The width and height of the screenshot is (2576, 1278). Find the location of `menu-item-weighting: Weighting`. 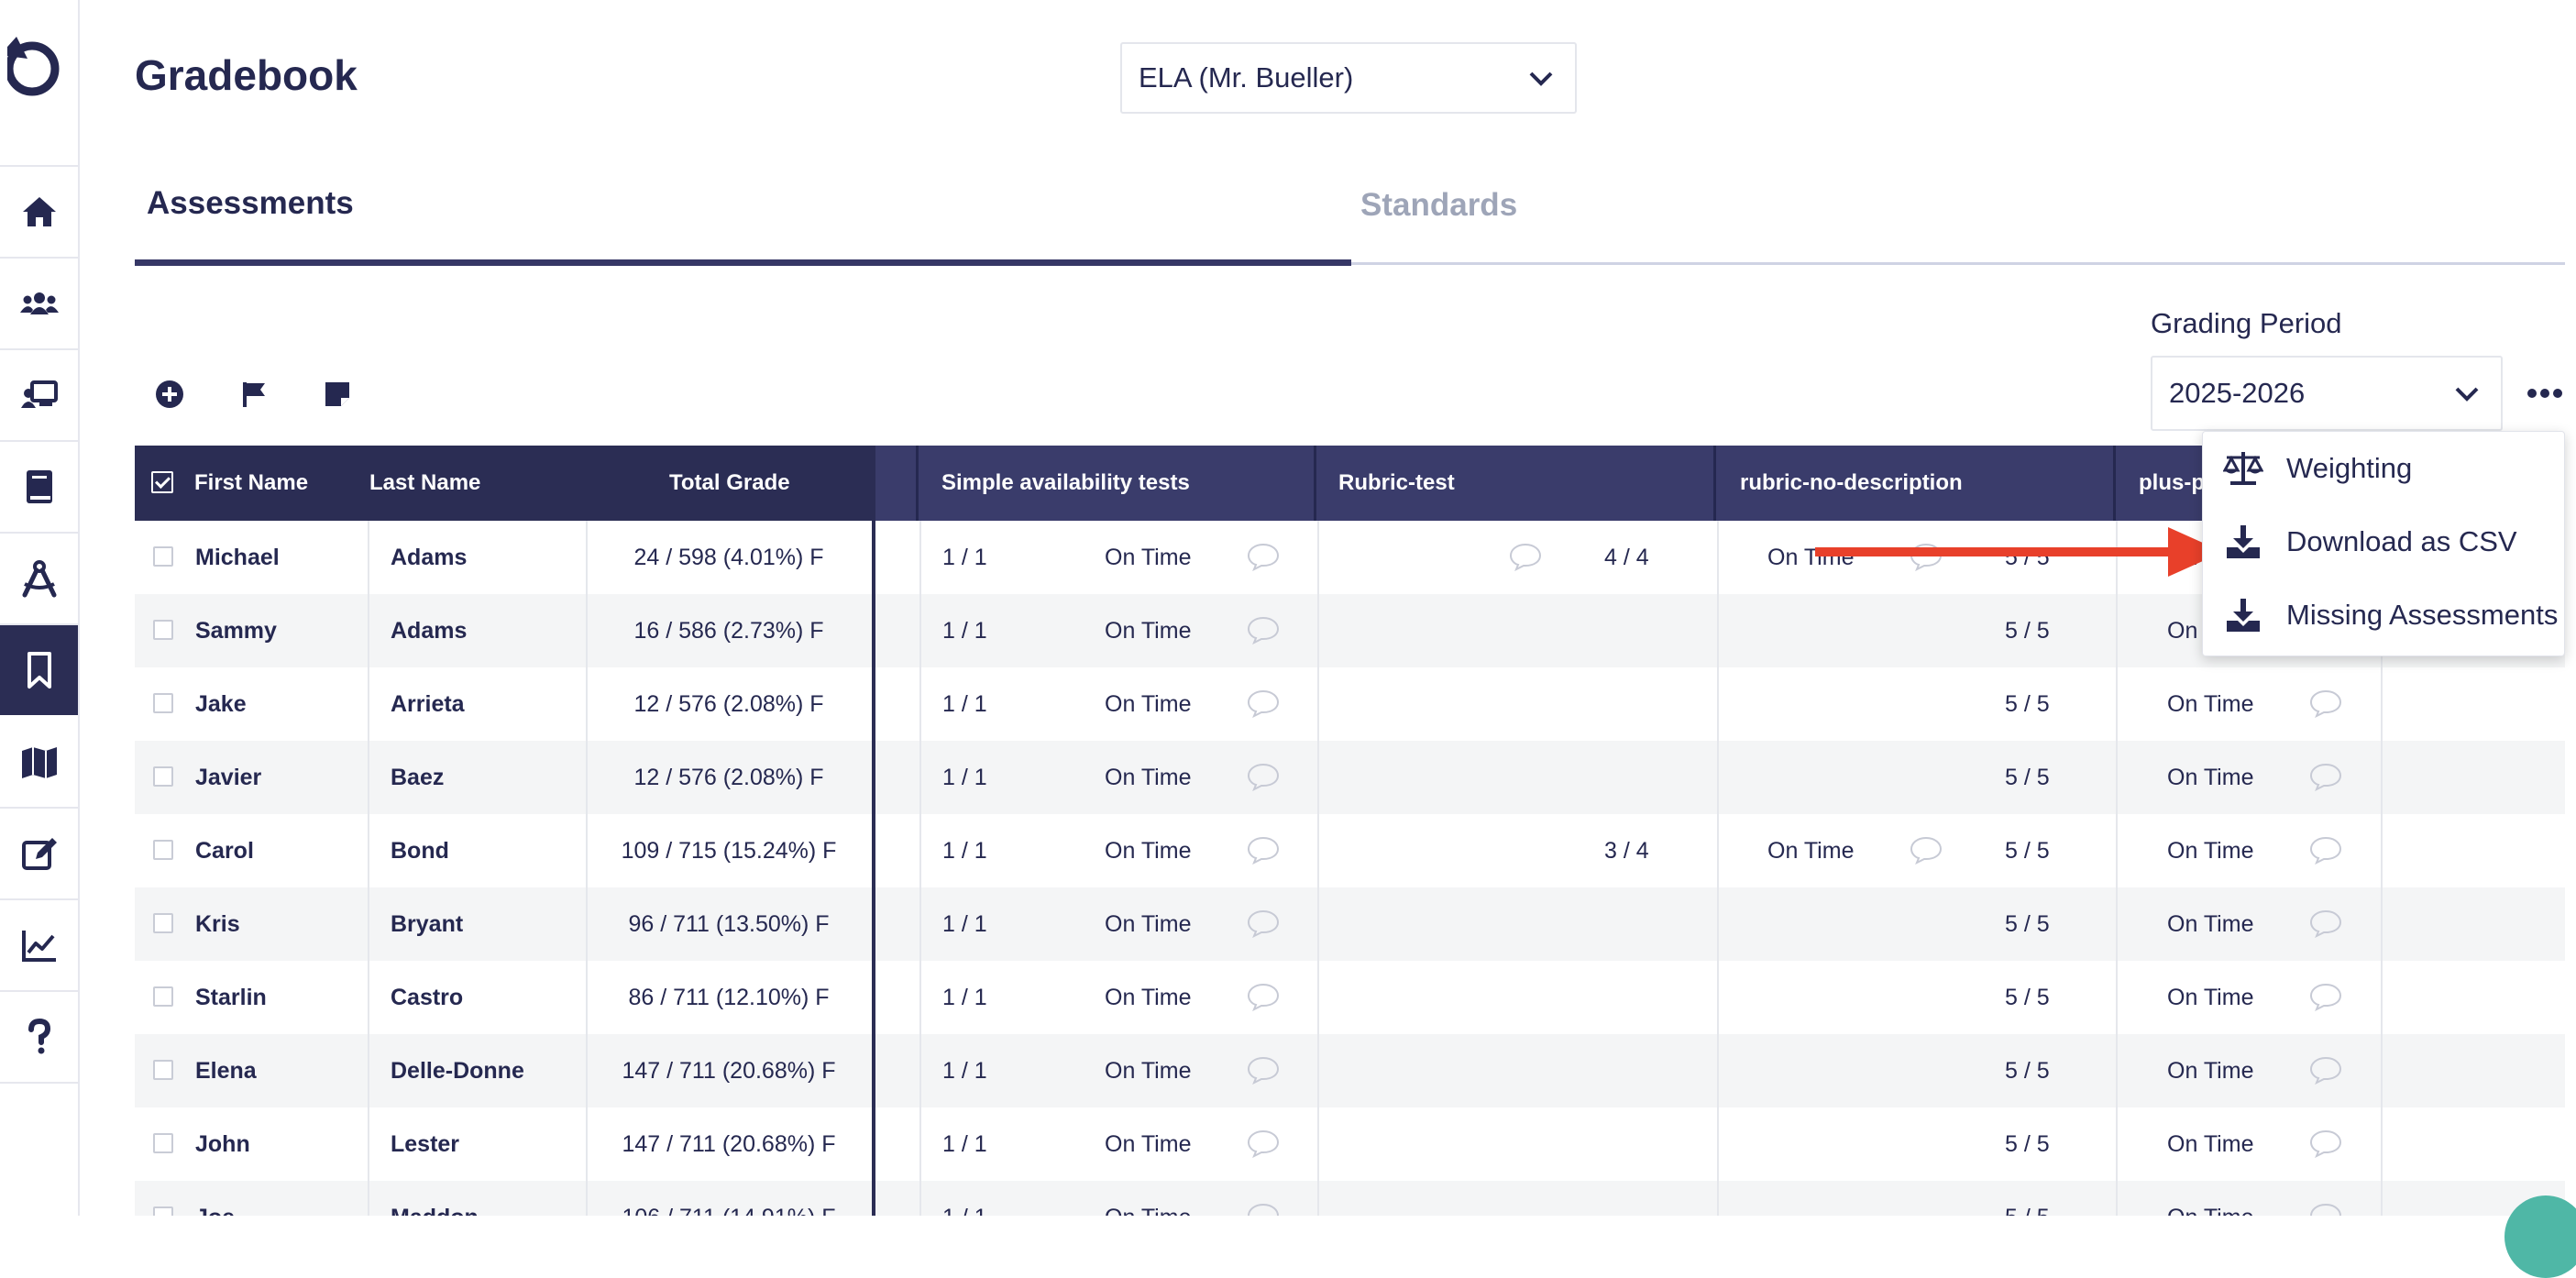

menu-item-weighting: Weighting is located at coordinates (2383, 468).